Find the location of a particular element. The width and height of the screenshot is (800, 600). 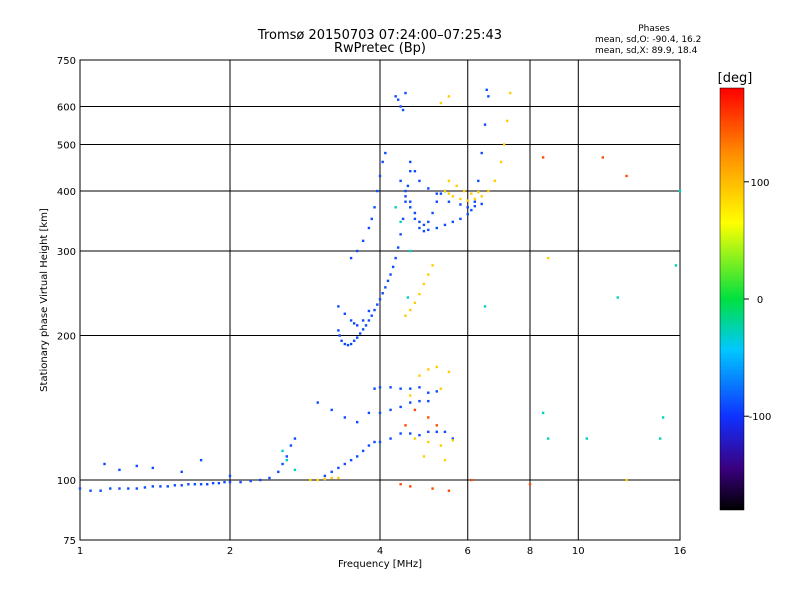

x-tick-labels: 1 2 4 6 8 10 16 is located at coordinates (382, 551).